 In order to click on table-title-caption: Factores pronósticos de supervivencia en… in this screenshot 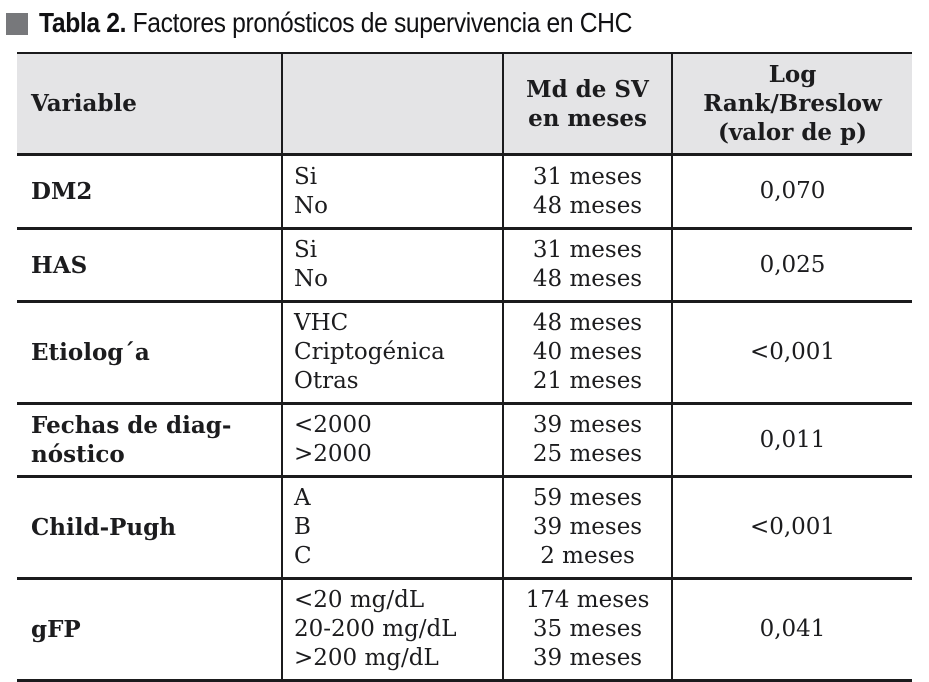, I will do `click(382, 22)`.